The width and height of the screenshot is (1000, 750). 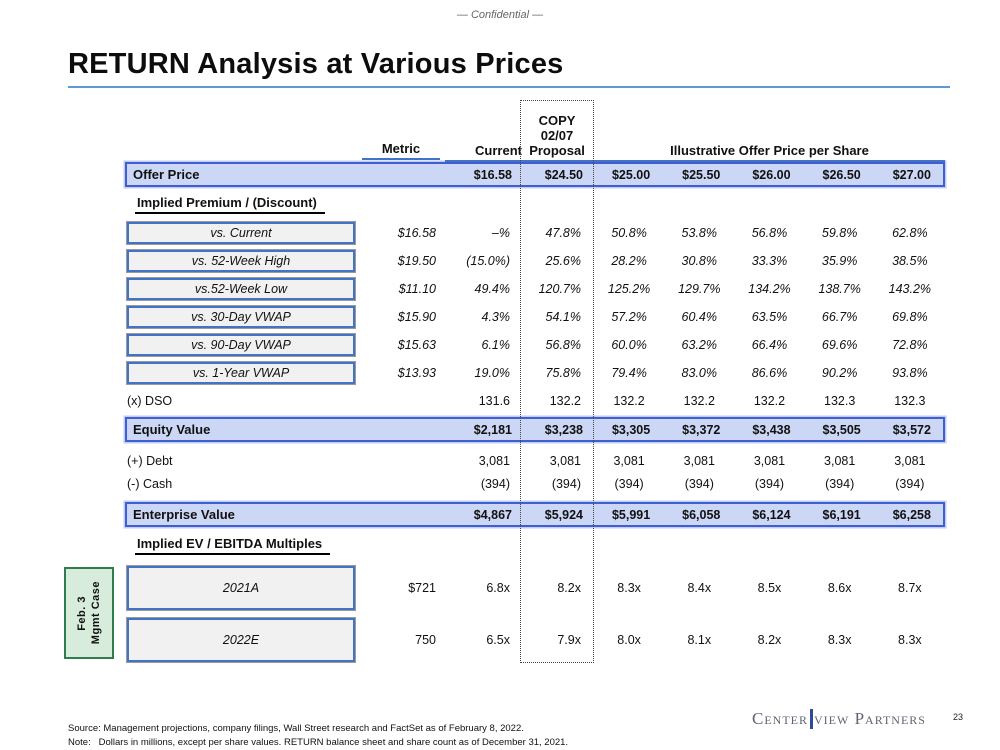 I want to click on cell-value: 56.8%, so click(x=563, y=345).